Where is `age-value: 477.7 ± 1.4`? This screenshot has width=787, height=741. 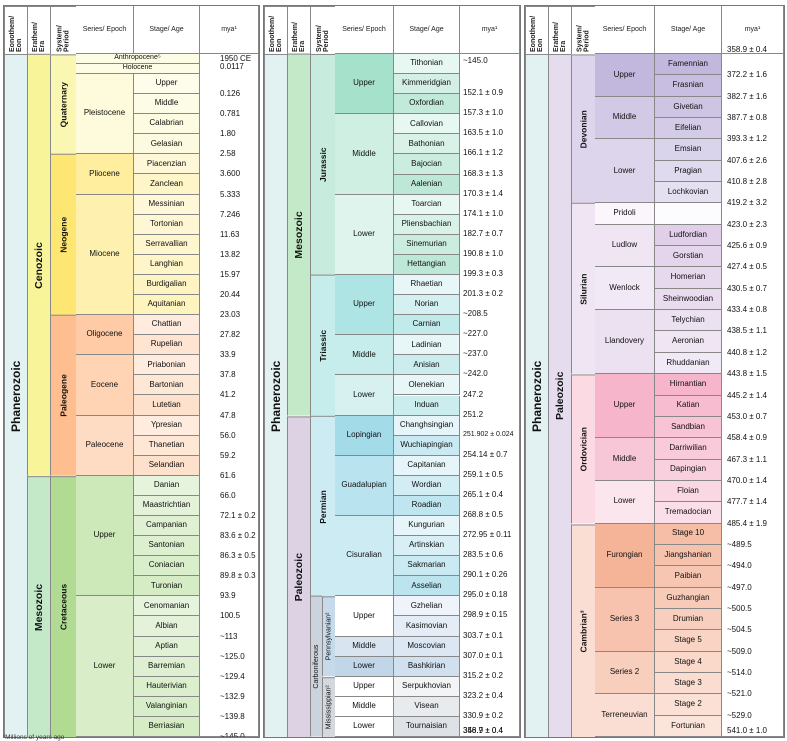
age-value: 477.7 ± 1.4 is located at coordinates (747, 502).